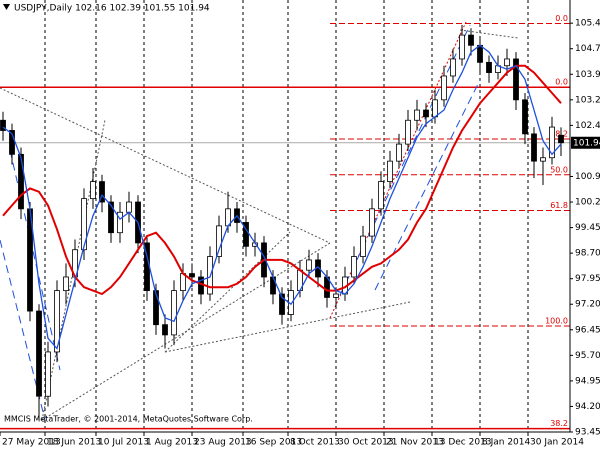 The height and width of the screenshot is (450, 600). What do you see at coordinates (559, 169) in the screenshot?
I see `fib-label: 50.0` at bounding box center [559, 169].